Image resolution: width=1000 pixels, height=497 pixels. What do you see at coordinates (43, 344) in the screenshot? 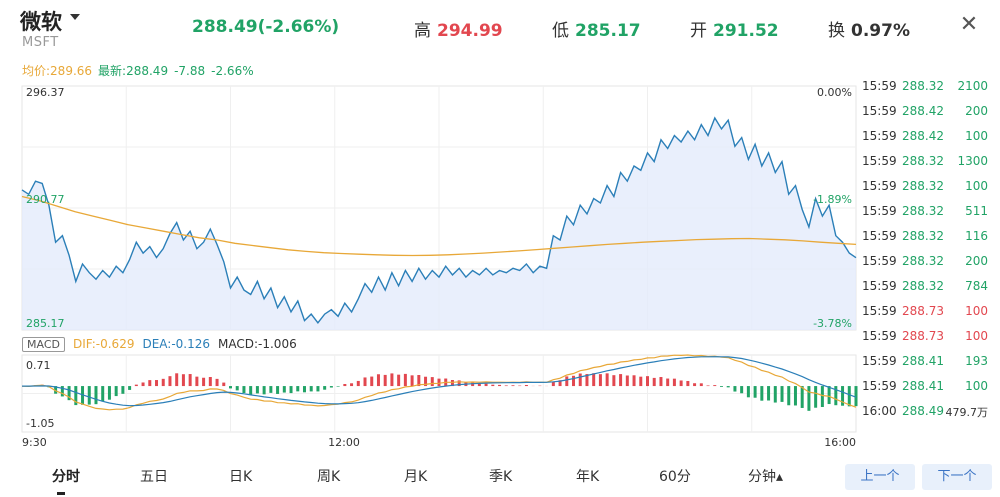
I see `macd-tag: MACD` at bounding box center [43, 344].